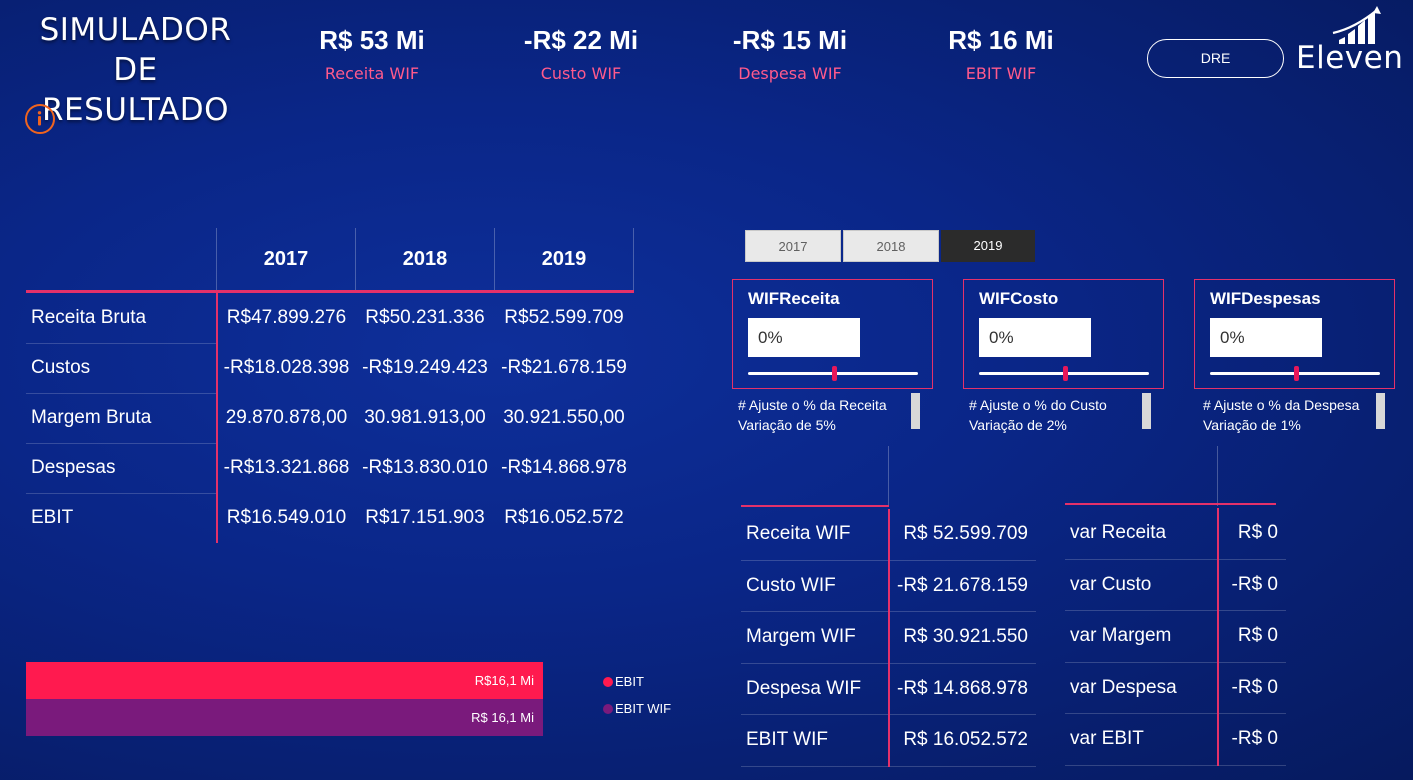 Image resolution: width=1413 pixels, height=780 pixels. What do you see at coordinates (790, 73) in the screenshot?
I see `kpi-label: Despesa WIF` at bounding box center [790, 73].